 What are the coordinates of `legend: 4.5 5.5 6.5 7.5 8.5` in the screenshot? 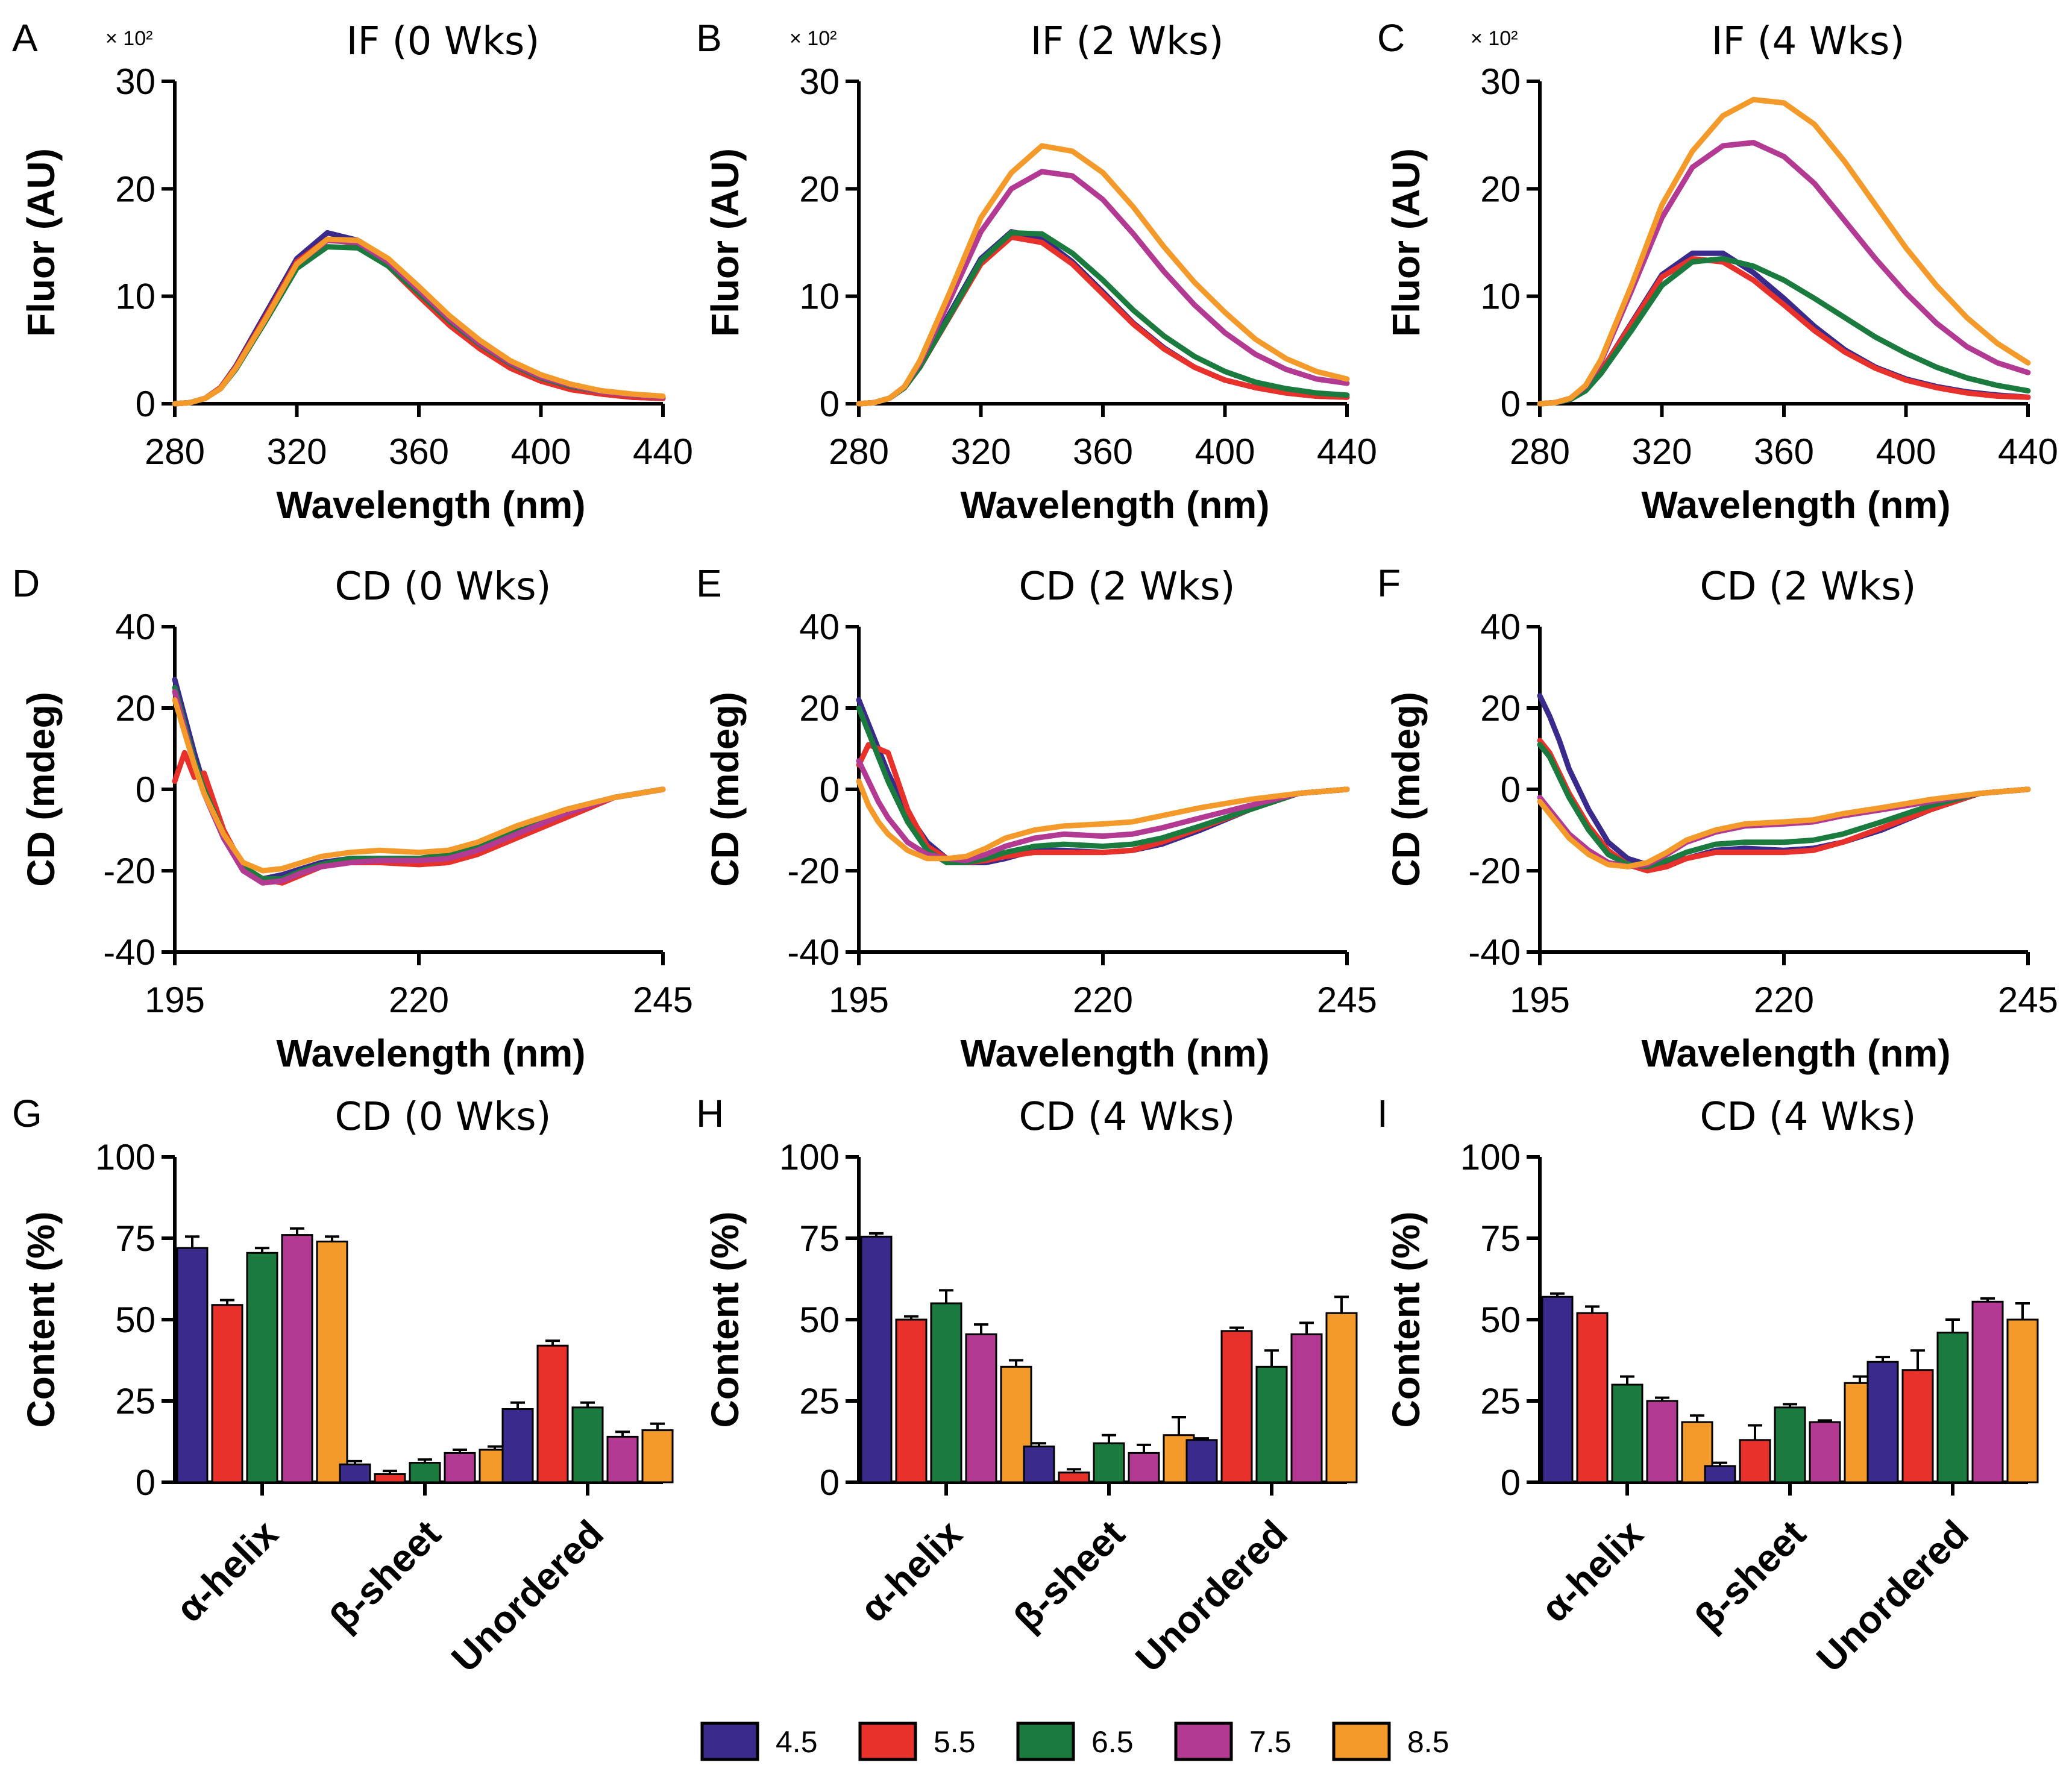 It's located at (1074, 1741).